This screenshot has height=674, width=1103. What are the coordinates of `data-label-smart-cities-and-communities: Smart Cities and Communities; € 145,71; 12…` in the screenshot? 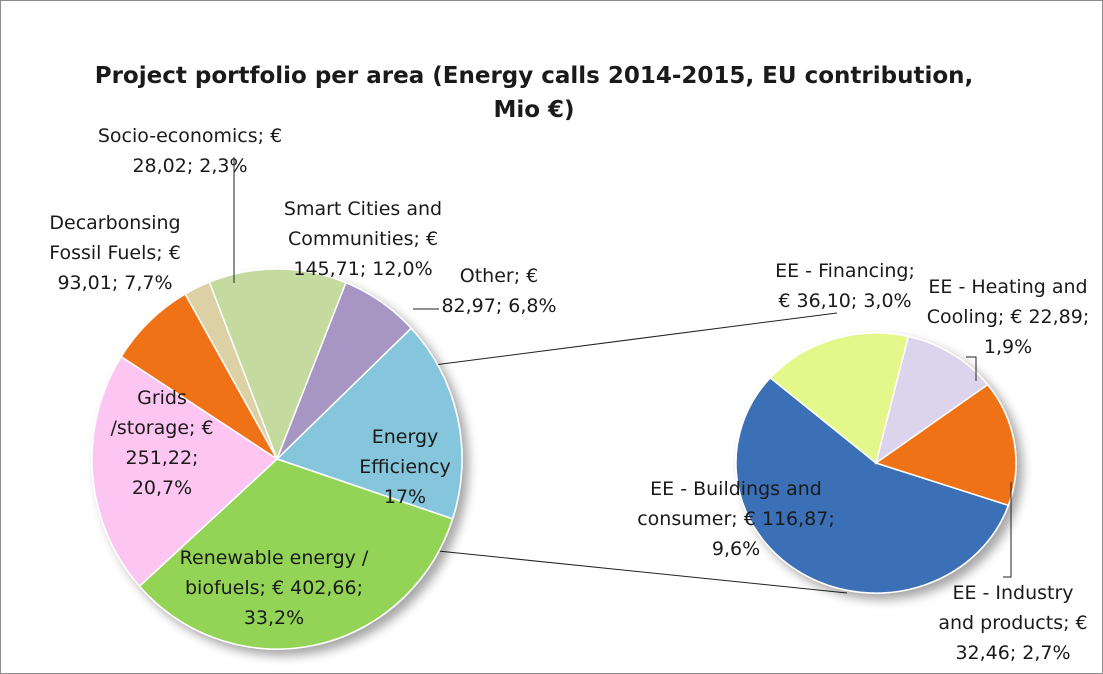 It's located at (363, 239).